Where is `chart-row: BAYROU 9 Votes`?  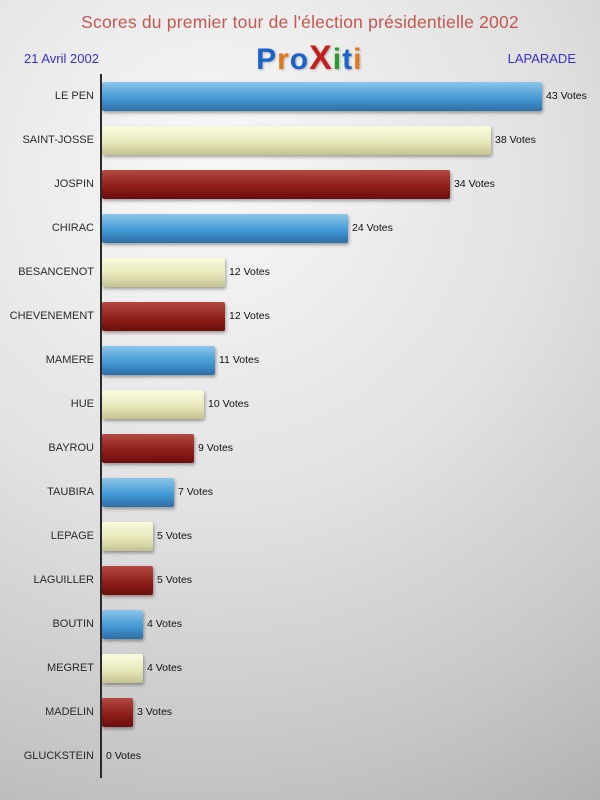 chart-row: BAYROU 9 Votes is located at coordinates (324, 448).